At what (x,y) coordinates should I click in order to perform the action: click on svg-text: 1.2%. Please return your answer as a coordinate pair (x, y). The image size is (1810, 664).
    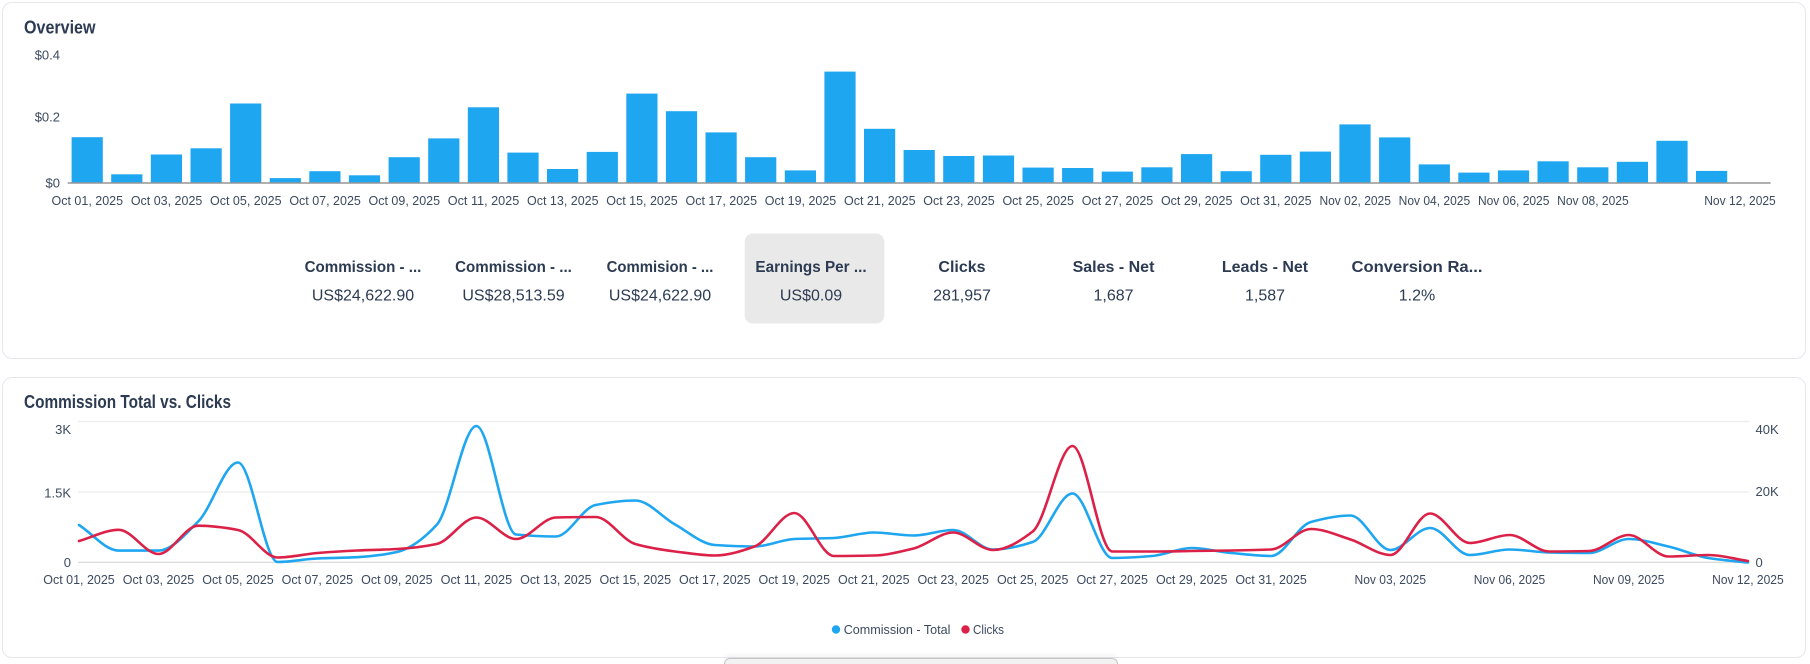
    Looking at the image, I should click on (1417, 296).